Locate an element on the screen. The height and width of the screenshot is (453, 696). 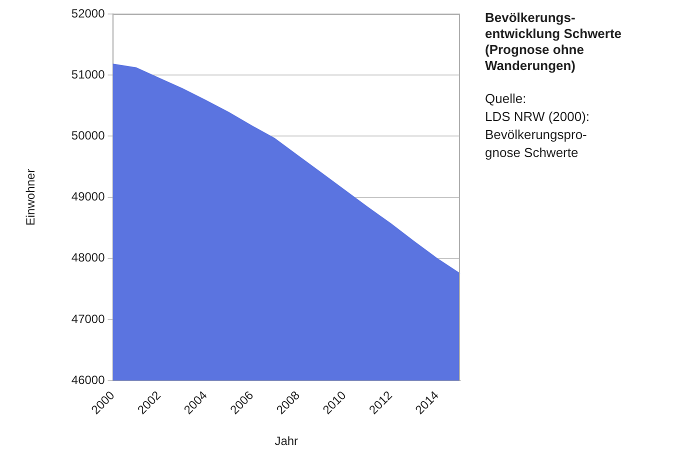
y-tick-label: 50000 is located at coordinates (88, 135).